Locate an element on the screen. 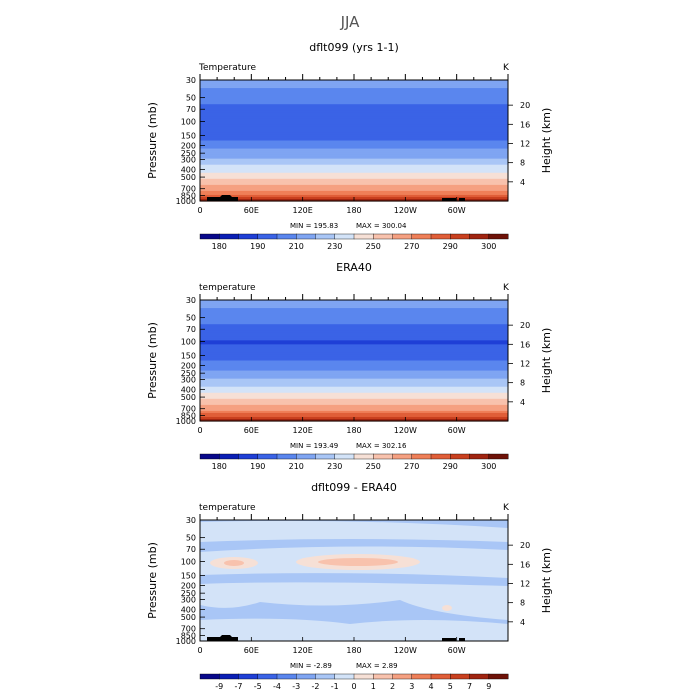 Image resolution: width=700 pixels, height=700 pixels. lon-tick-label: 120E is located at coordinates (303, 430).